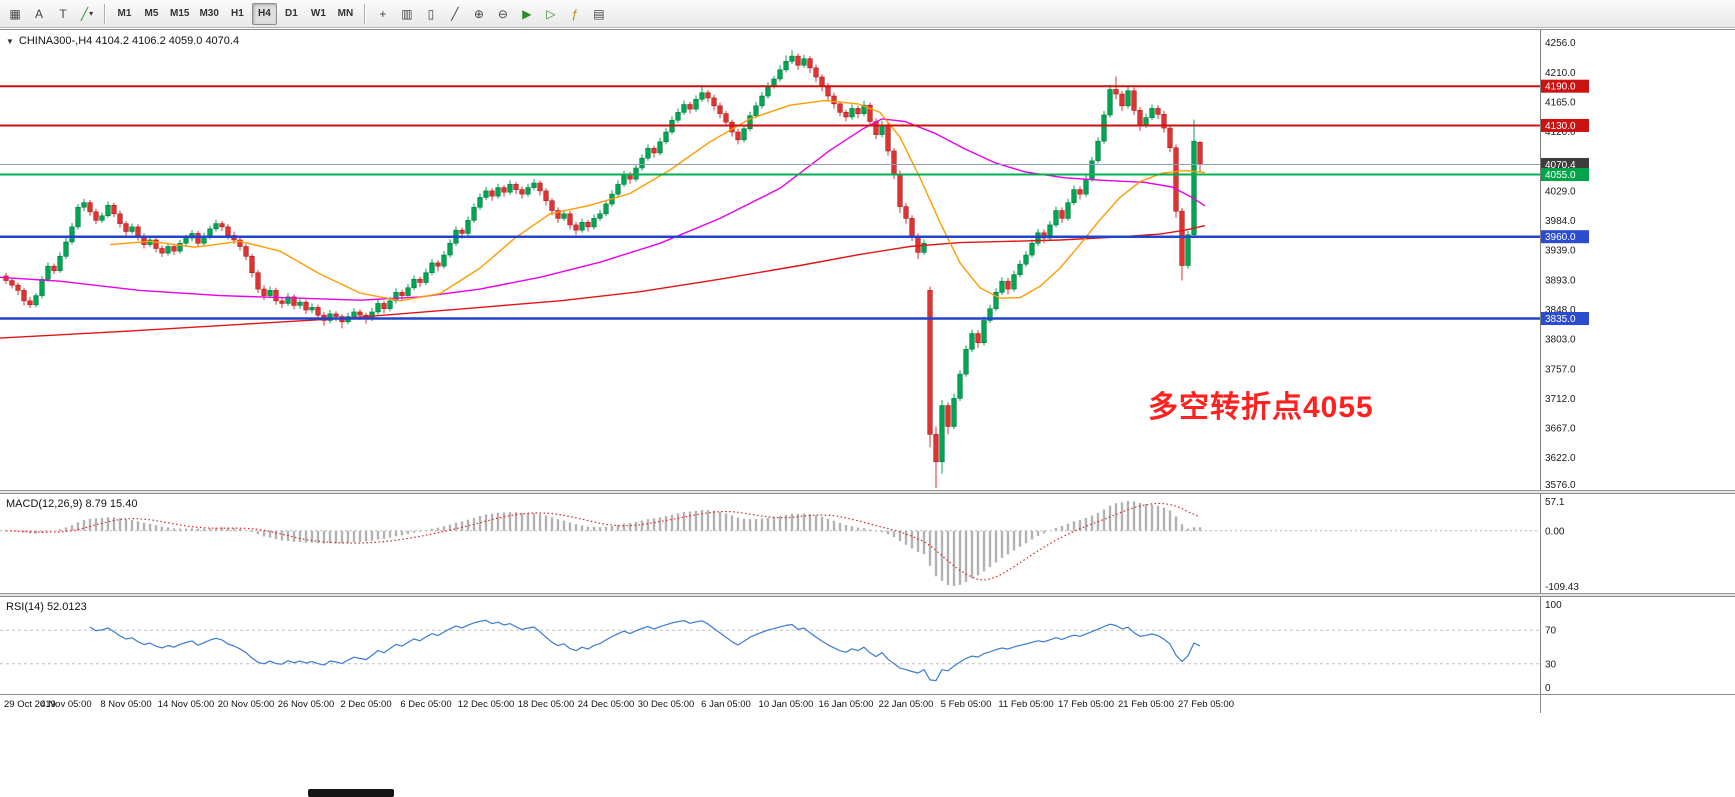 The width and height of the screenshot is (1735, 797). What do you see at coordinates (291, 14) in the screenshot?
I see `timeframe-d1-button: D1` at bounding box center [291, 14].